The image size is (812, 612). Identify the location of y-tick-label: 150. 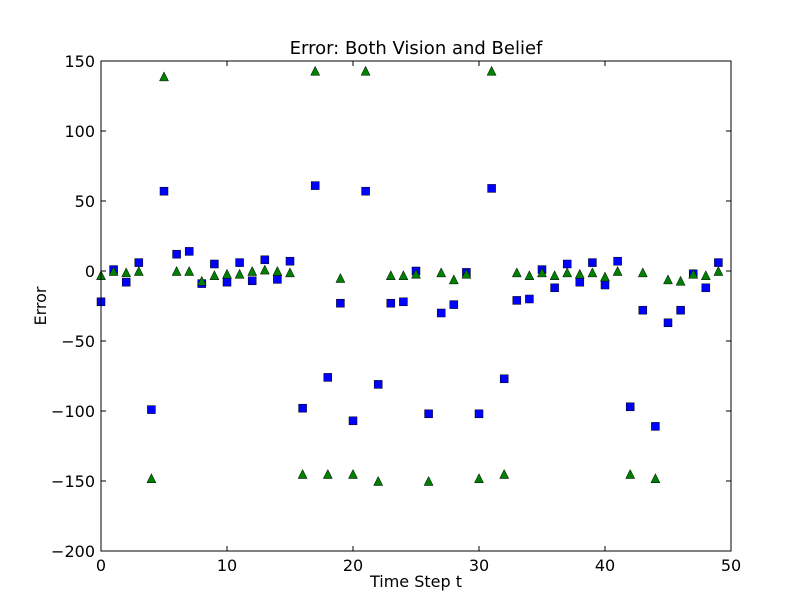
(79, 61).